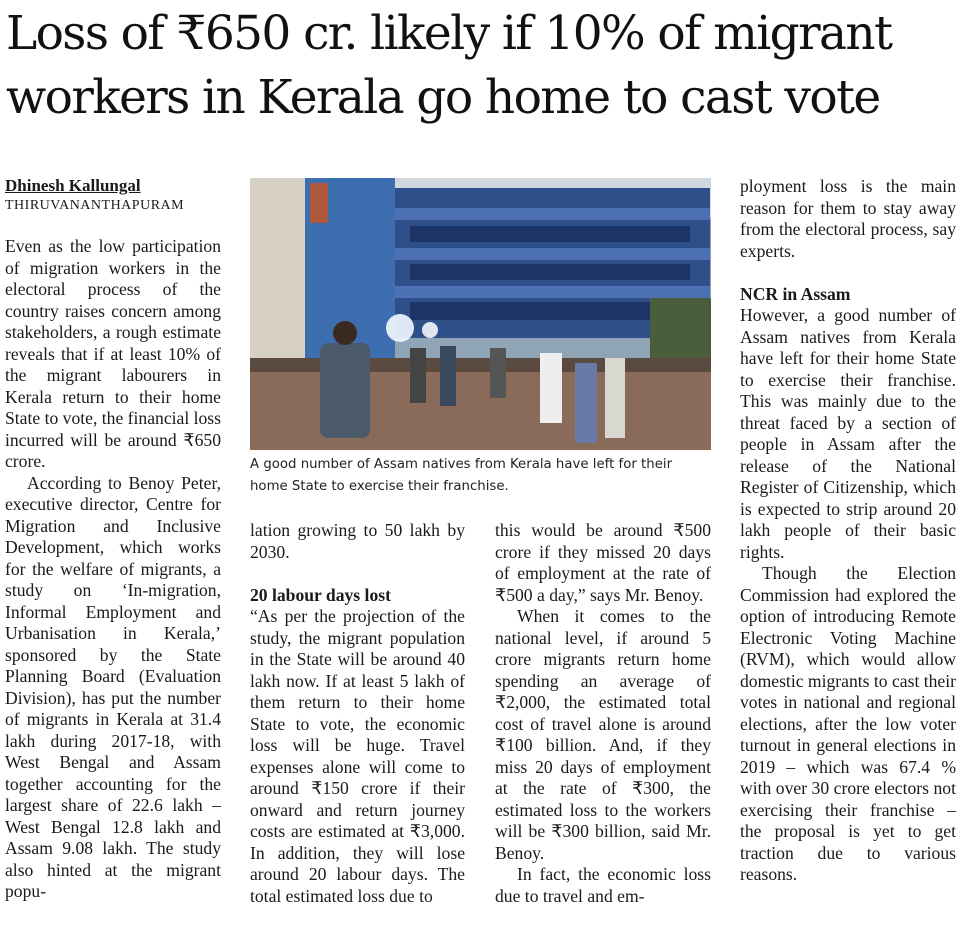  What do you see at coordinates (443, 97) in the screenshot?
I see `headline-line-2: workers in Kerala go home to cast vote` at bounding box center [443, 97].